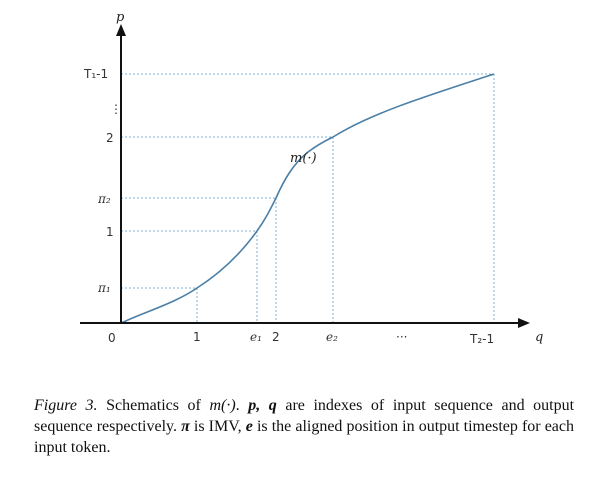  Describe the element at coordinates (401, 337) in the screenshot. I see `x-tick-dots: ···` at that location.